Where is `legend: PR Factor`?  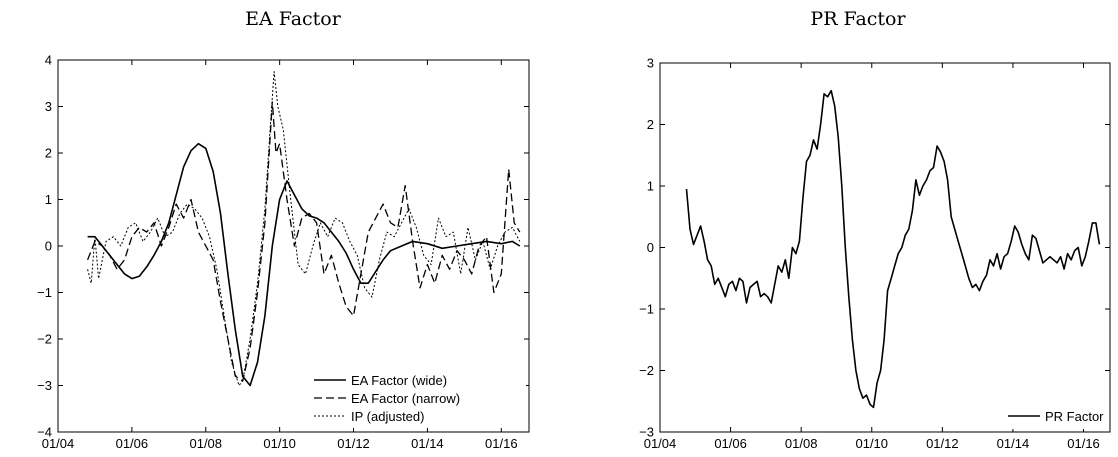 legend: PR Factor is located at coordinates (1055, 416).